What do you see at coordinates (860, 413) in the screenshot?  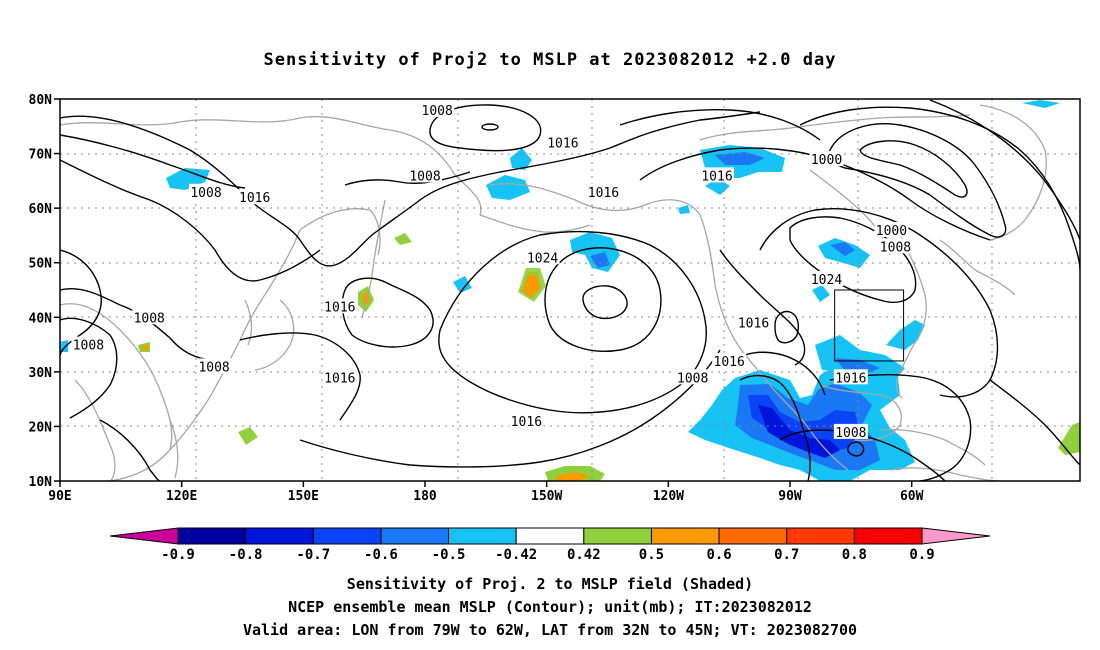 I see `coast-gulf` at bounding box center [860, 413].